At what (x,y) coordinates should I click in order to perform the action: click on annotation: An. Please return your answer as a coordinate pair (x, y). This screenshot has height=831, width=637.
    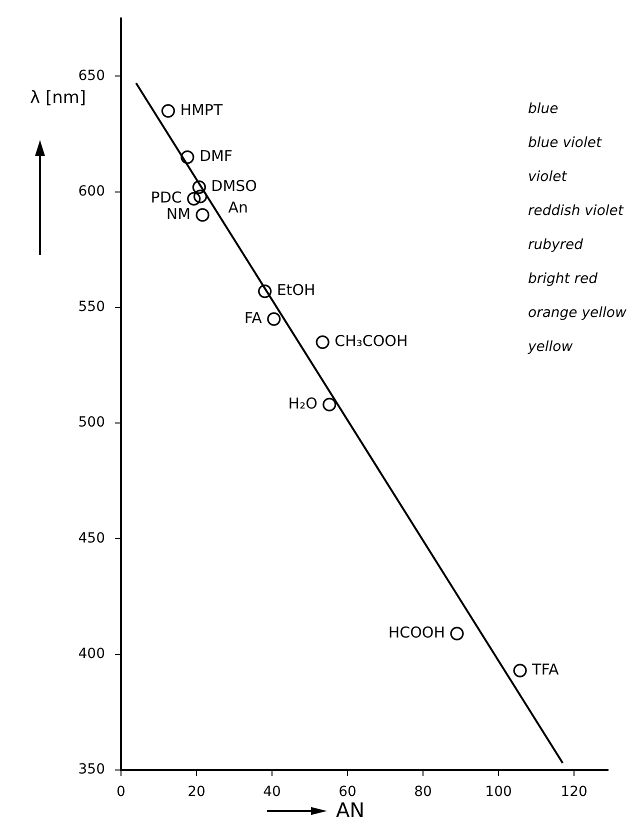
    Looking at the image, I should click on (238, 207).